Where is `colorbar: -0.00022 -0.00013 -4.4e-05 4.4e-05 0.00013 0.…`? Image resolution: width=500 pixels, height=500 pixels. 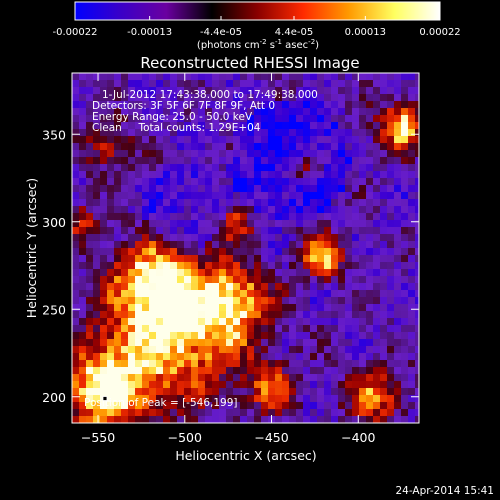 colorbar: -0.00022 -0.00013 -4.4e-05 4.4e-05 0.00013 0.… is located at coordinates (257, 26).